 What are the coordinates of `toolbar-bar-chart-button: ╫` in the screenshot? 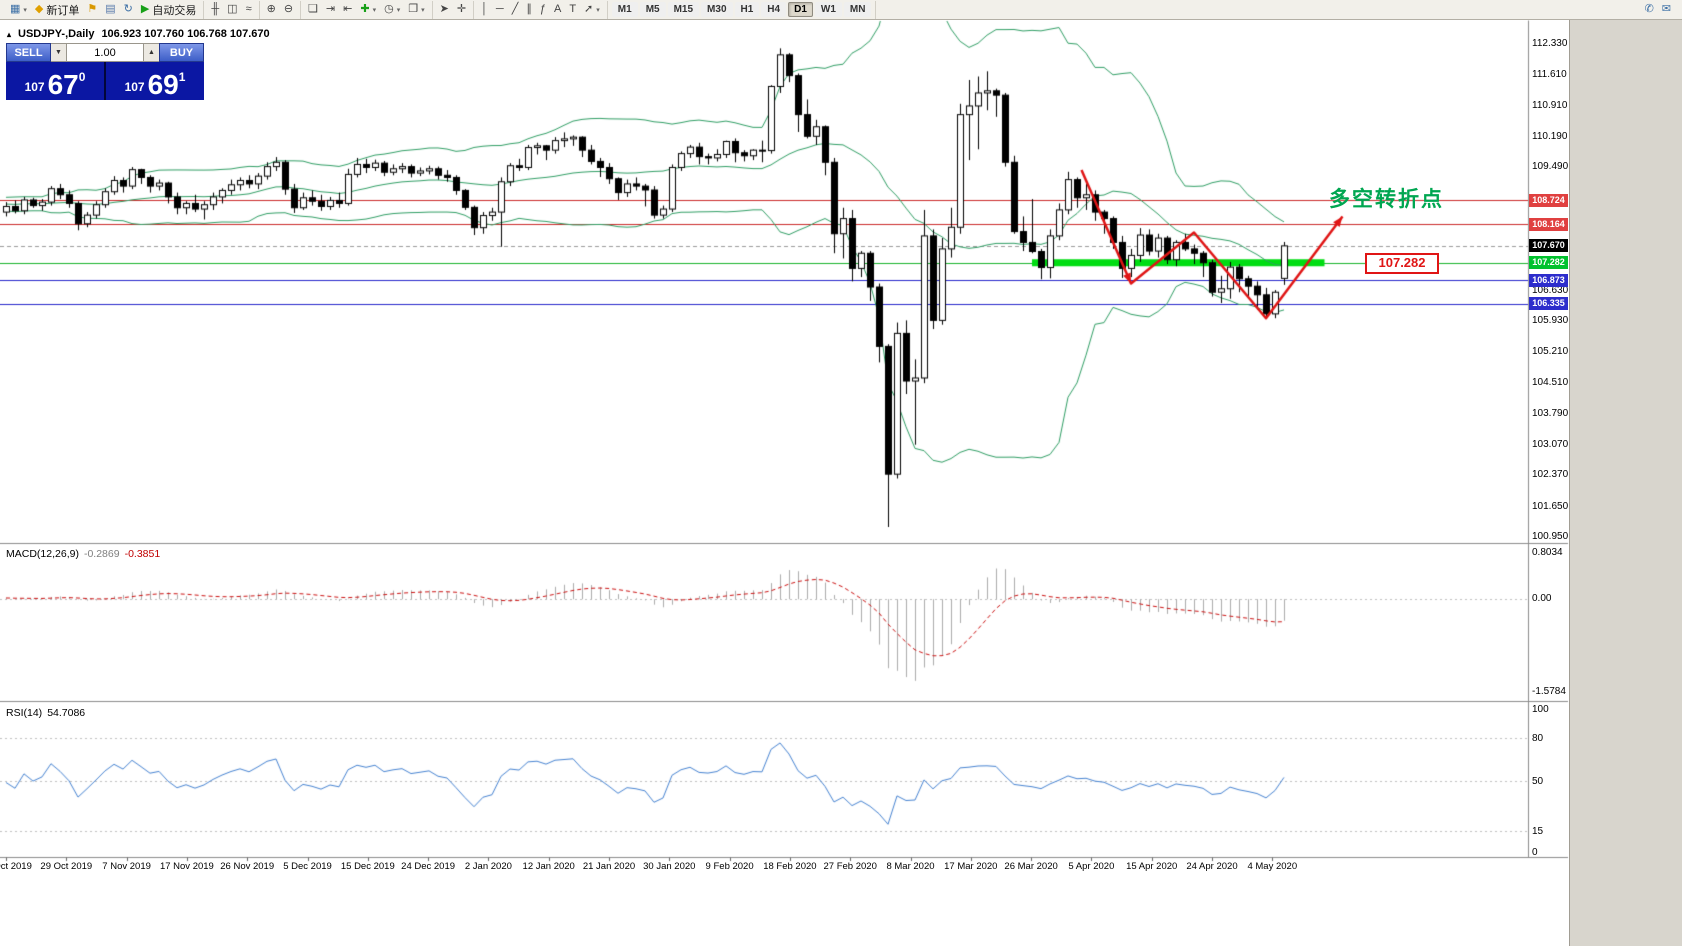 It's located at (215, 10).